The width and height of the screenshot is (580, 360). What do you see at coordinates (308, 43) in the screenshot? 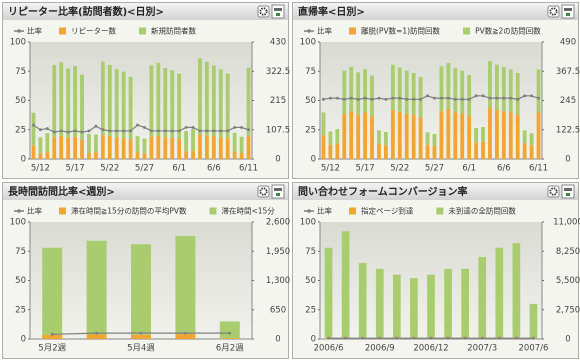
I see `y-tick-label: 100` at bounding box center [308, 43].